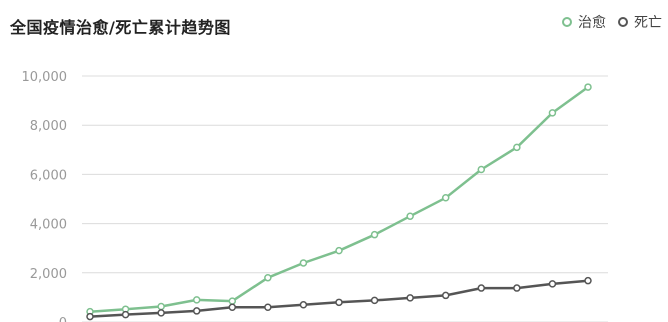 The width and height of the screenshot is (668, 322). What do you see at coordinates (592, 23) in the screenshot?
I see `legend-label-cured: 治愈` at bounding box center [592, 23].